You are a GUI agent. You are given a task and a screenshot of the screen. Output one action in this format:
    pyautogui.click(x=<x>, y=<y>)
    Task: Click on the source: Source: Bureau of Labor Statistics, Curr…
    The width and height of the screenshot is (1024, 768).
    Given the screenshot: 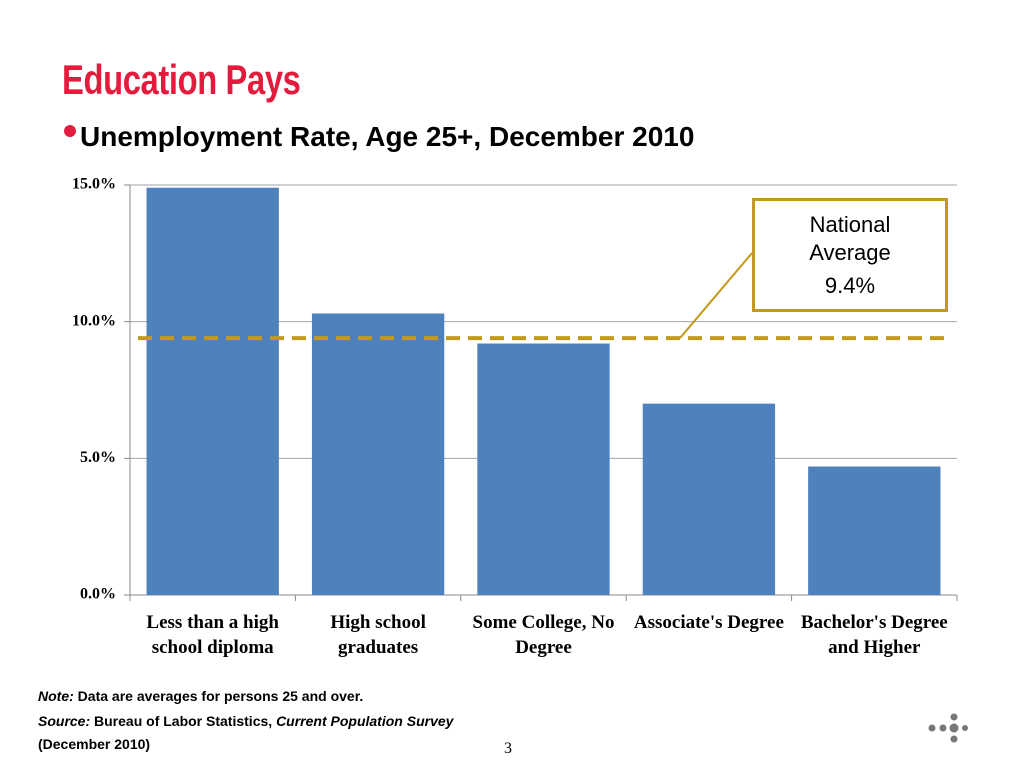 What is the action you would take?
    pyautogui.click(x=245, y=721)
    